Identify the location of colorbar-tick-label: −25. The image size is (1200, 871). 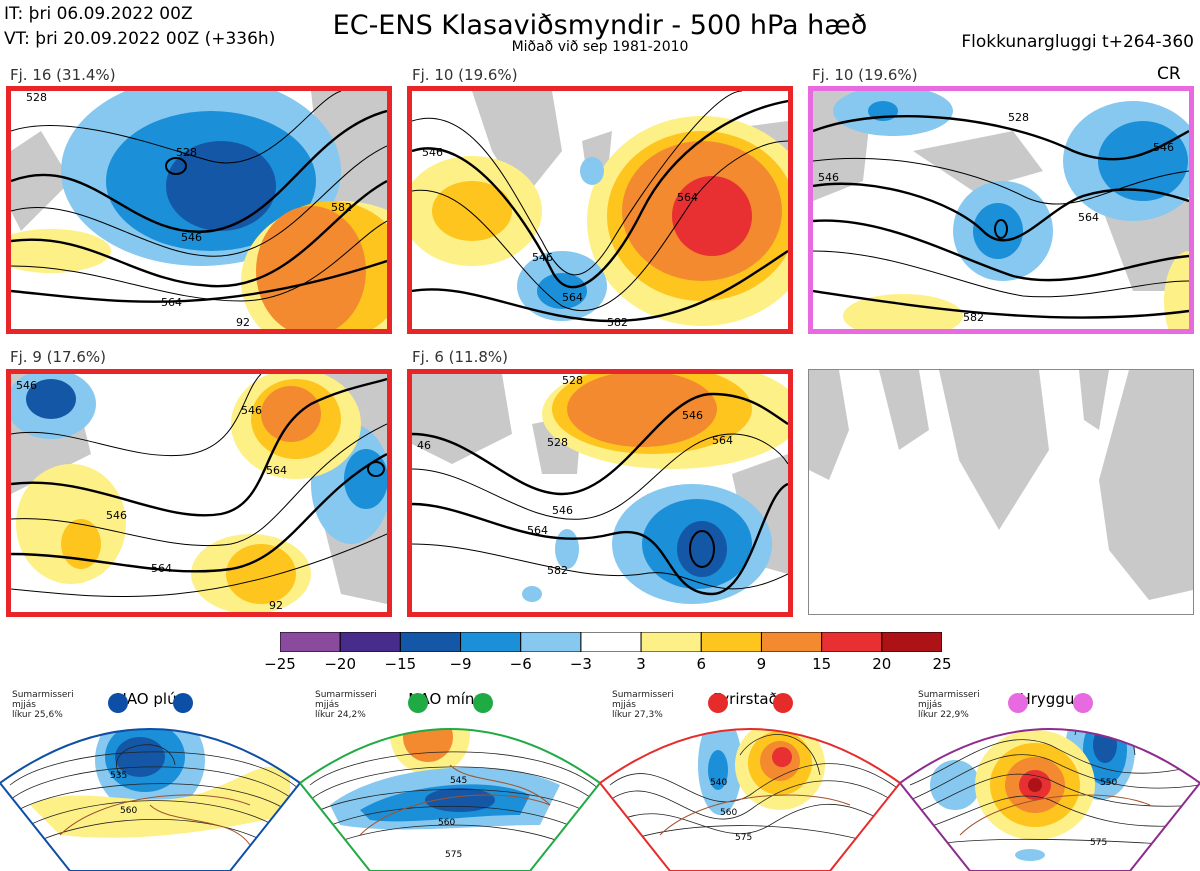
(280, 664).